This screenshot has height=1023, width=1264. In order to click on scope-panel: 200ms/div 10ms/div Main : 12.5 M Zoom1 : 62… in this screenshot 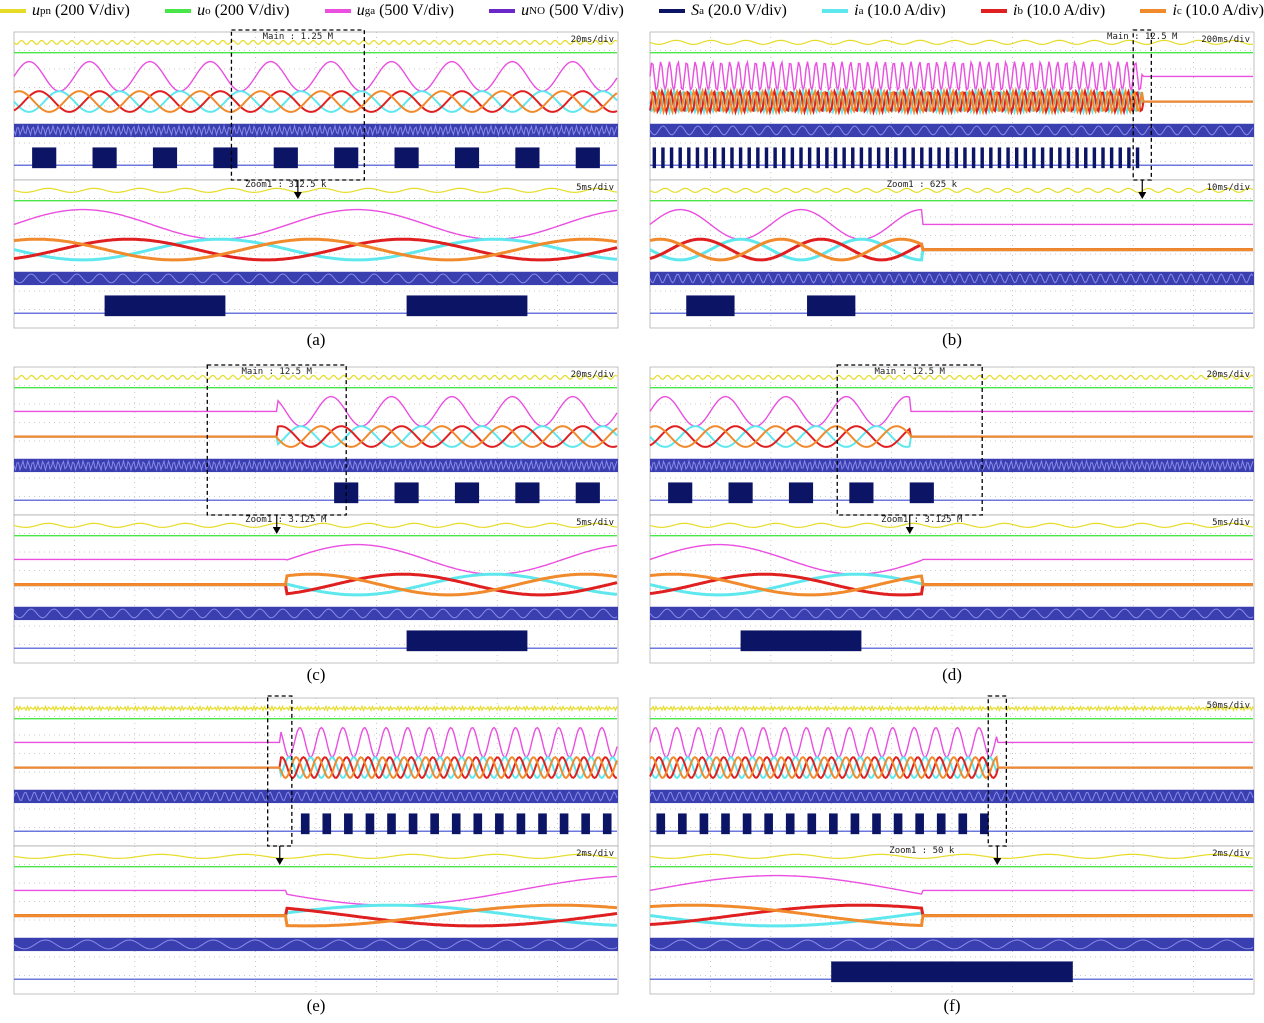, I will do `click(952, 189)`.